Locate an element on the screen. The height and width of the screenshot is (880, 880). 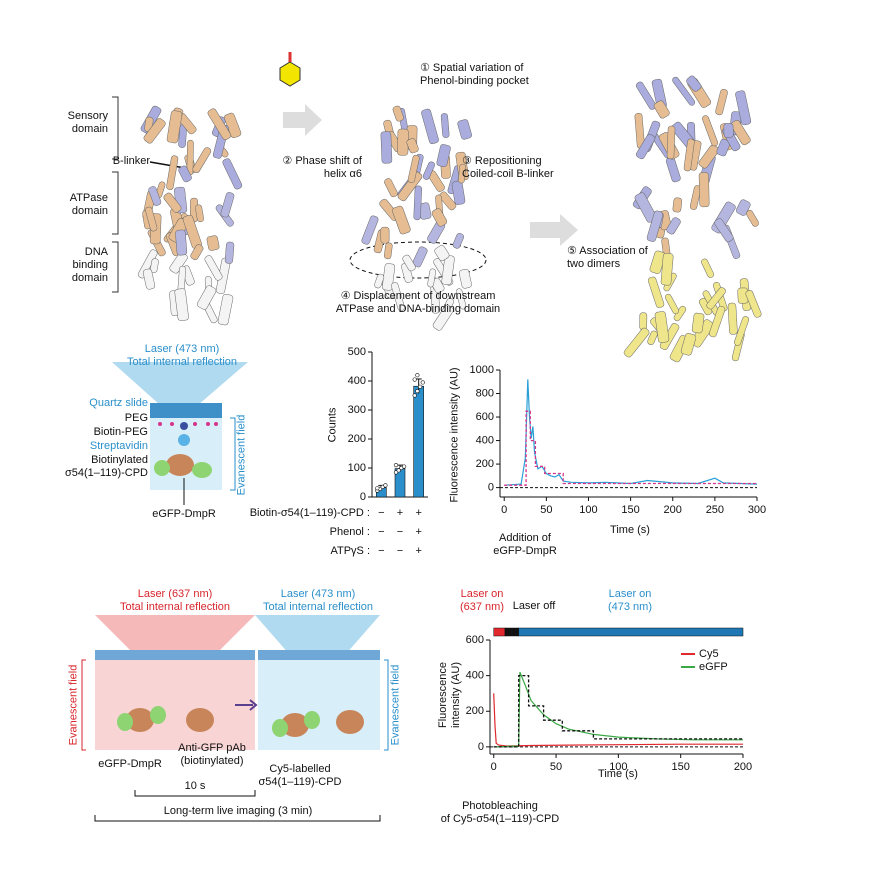
x-axis-label: Time (s) is located at coordinates (630, 530).